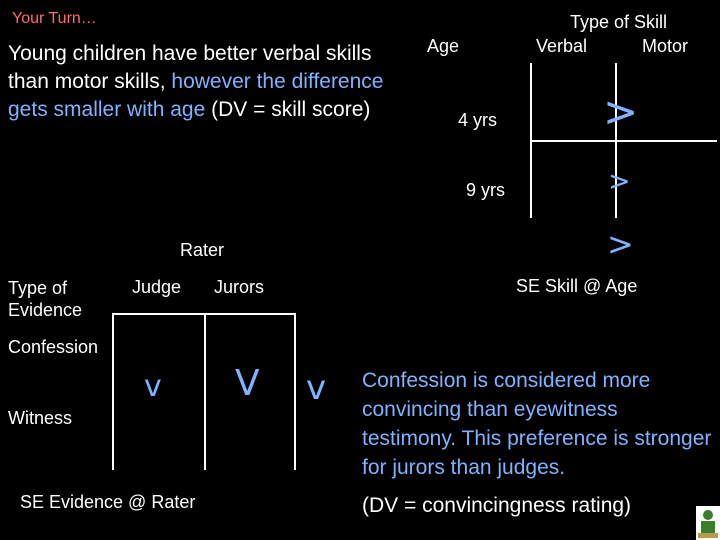  Describe the element at coordinates (205, 391) in the screenshot. I see `evidence-grid-middle` at that location.